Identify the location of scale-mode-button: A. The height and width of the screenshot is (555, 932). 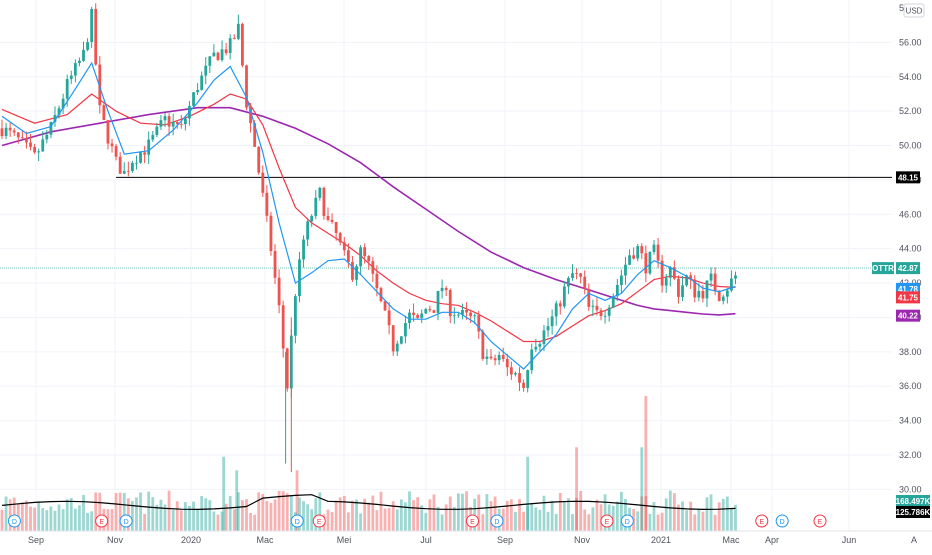
(914, 540).